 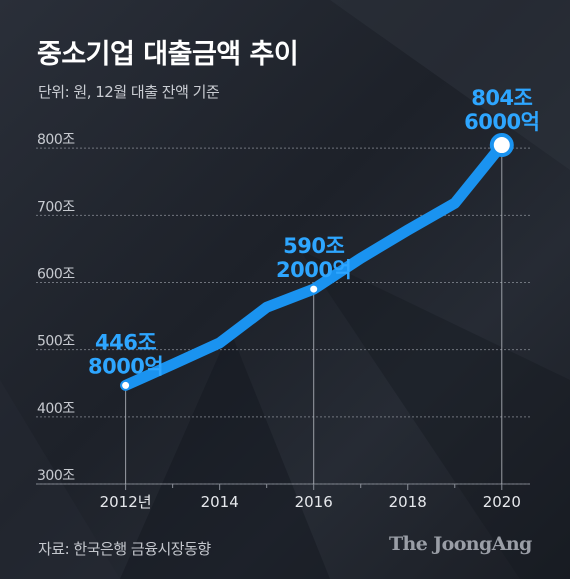 I want to click on y-tick-label: 300조, so click(x=56, y=476).